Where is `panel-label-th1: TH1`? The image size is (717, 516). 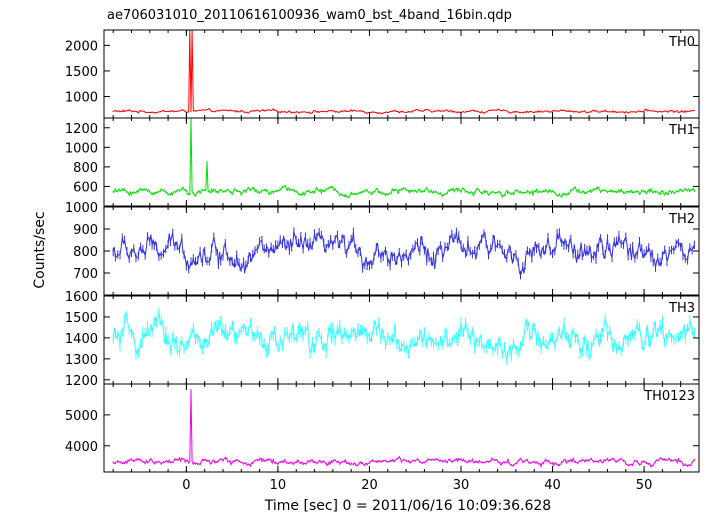
panel-label-th1: TH1 is located at coordinates (681, 130).